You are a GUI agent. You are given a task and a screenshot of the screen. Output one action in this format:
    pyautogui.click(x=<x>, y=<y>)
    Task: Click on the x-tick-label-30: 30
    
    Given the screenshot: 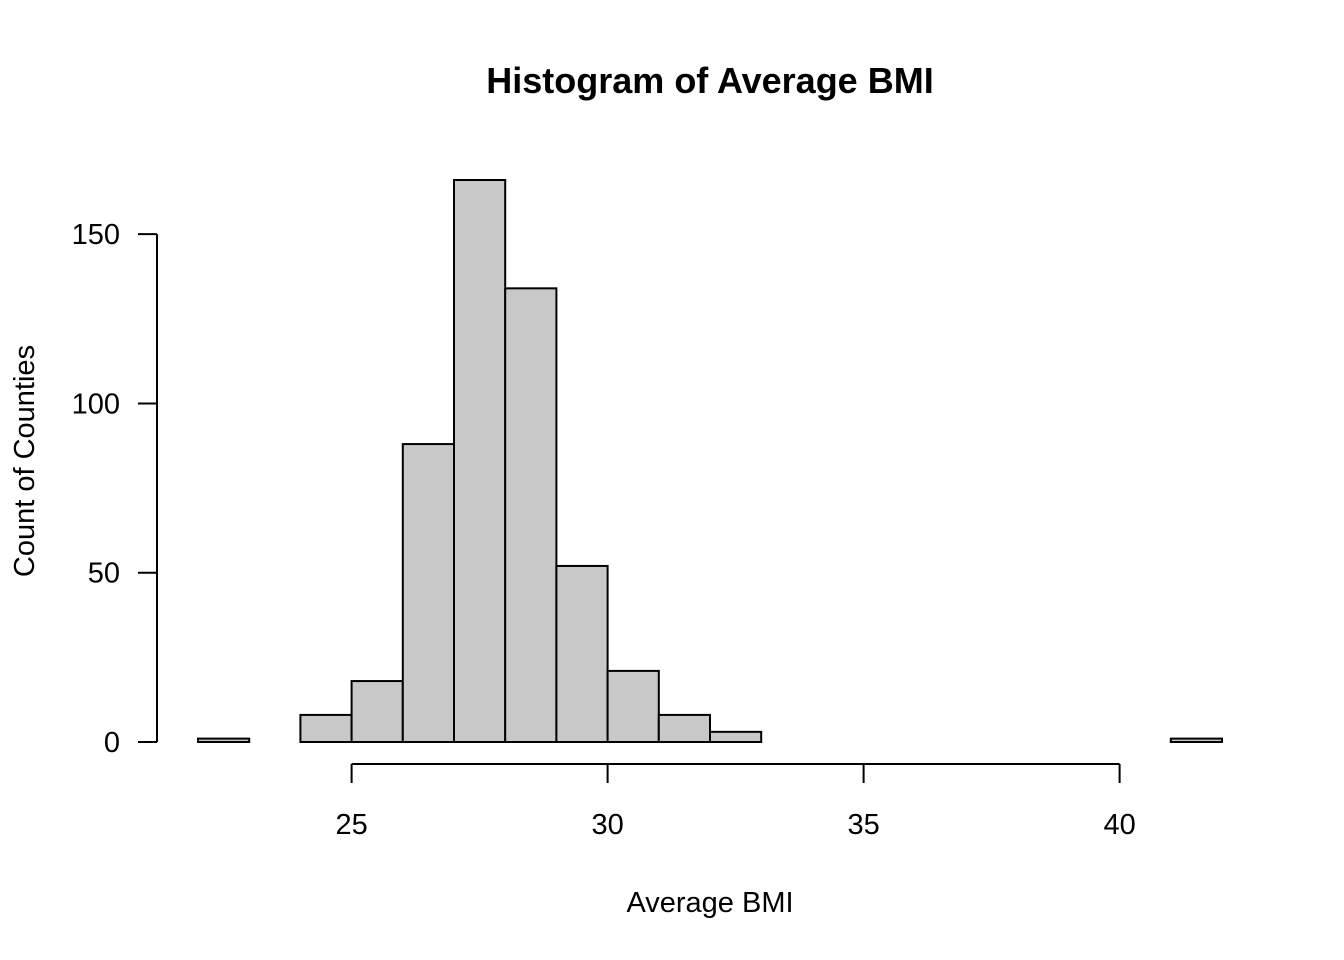 What is the action you would take?
    pyautogui.click(x=607, y=825)
    